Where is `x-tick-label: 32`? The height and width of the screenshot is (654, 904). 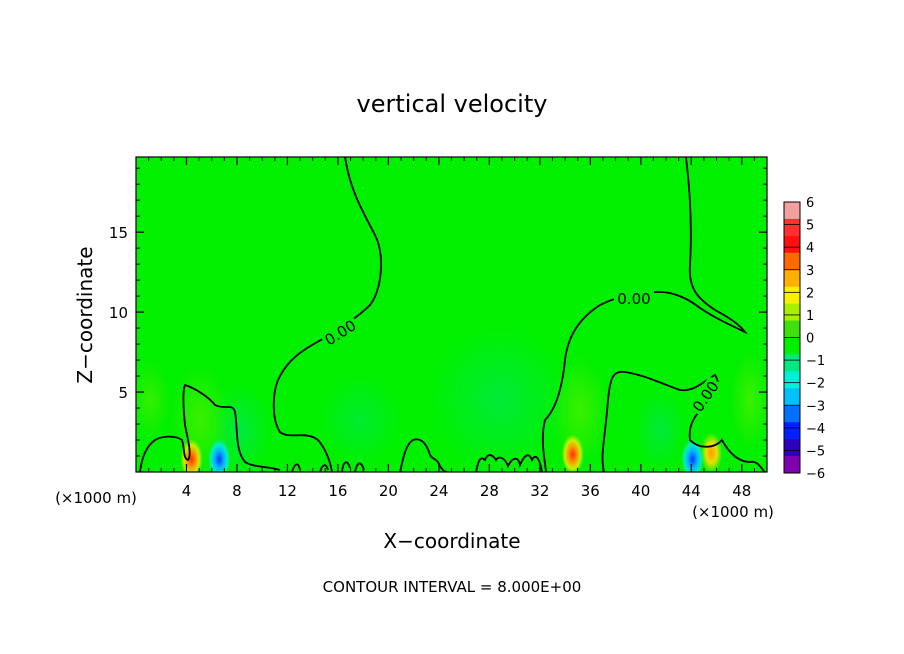 x-tick-label: 32 is located at coordinates (539, 491).